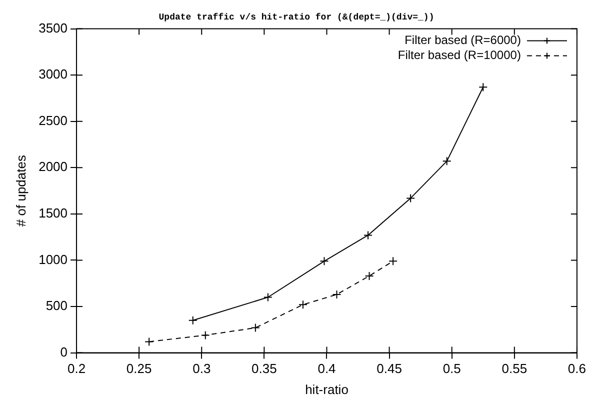 This screenshot has width=597, height=408. I want to click on y-tick-label: 500, so click(57, 306).